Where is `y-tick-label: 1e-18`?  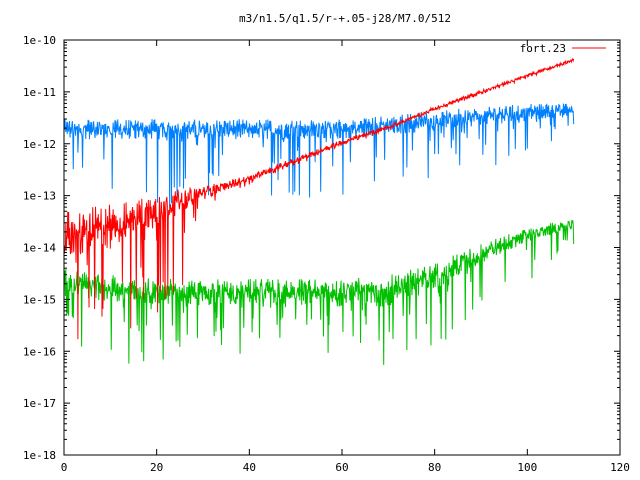
y-tick-label: 1e-18 is located at coordinates (39, 455).